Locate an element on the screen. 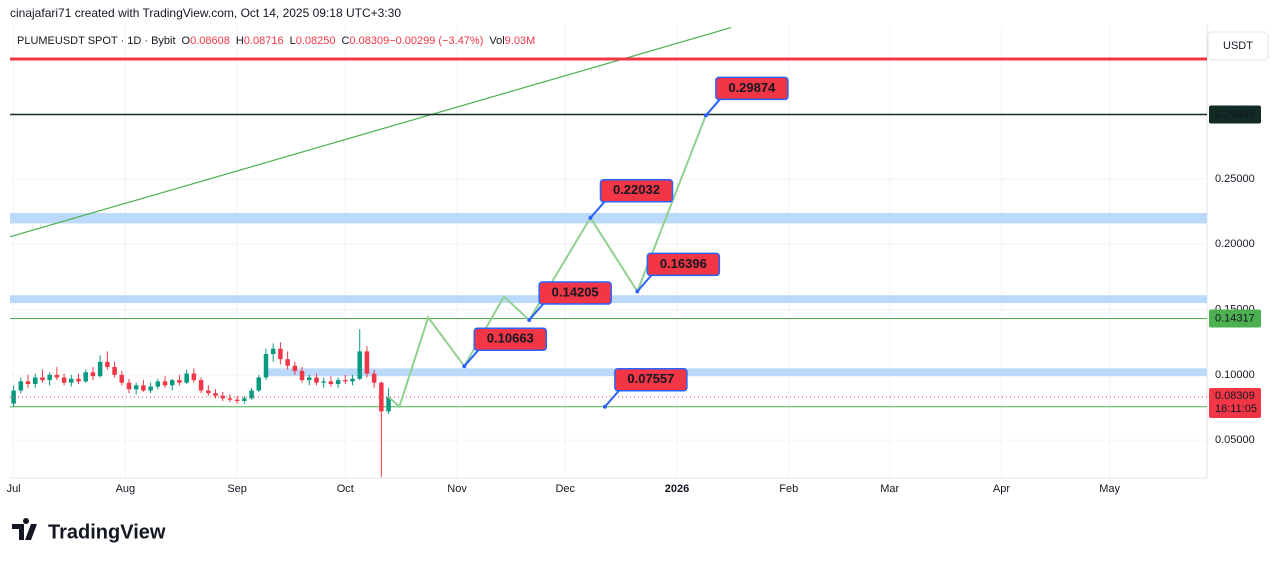 This screenshot has width=1281, height=563. callout-label: 0.22032 is located at coordinates (636, 189).